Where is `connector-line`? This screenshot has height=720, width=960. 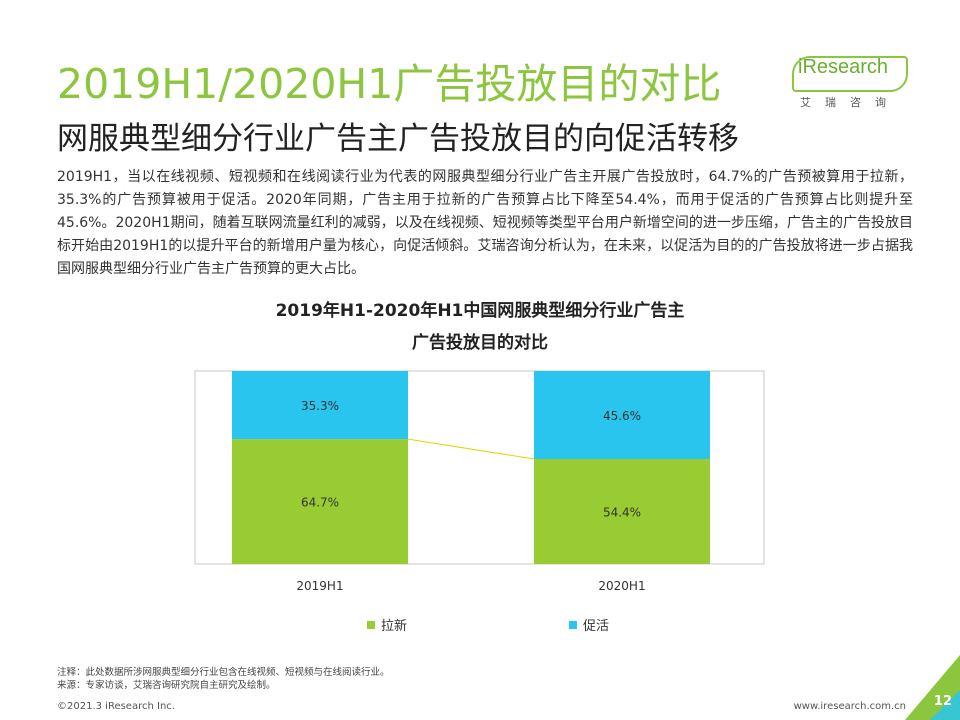 connector-line is located at coordinates (471, 449).